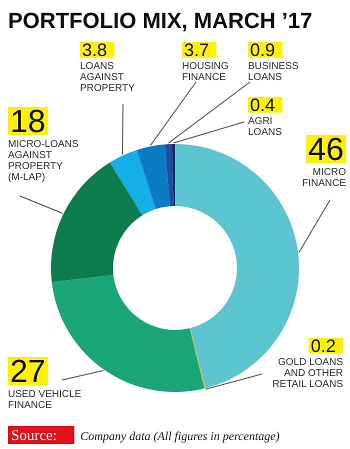  I want to click on slice-label: GOLD LOANS AND OTHER RETAIL LOANS, so click(308, 373).